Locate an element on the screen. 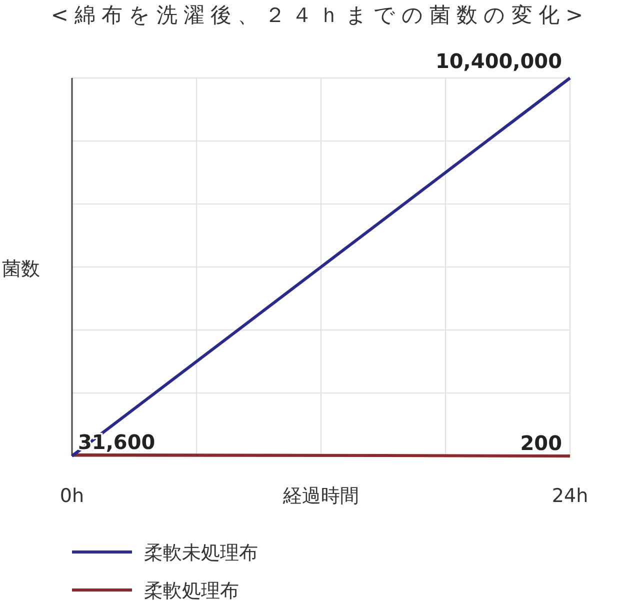 The height and width of the screenshot is (604, 640). x-tick-label: 24h is located at coordinates (570, 496).